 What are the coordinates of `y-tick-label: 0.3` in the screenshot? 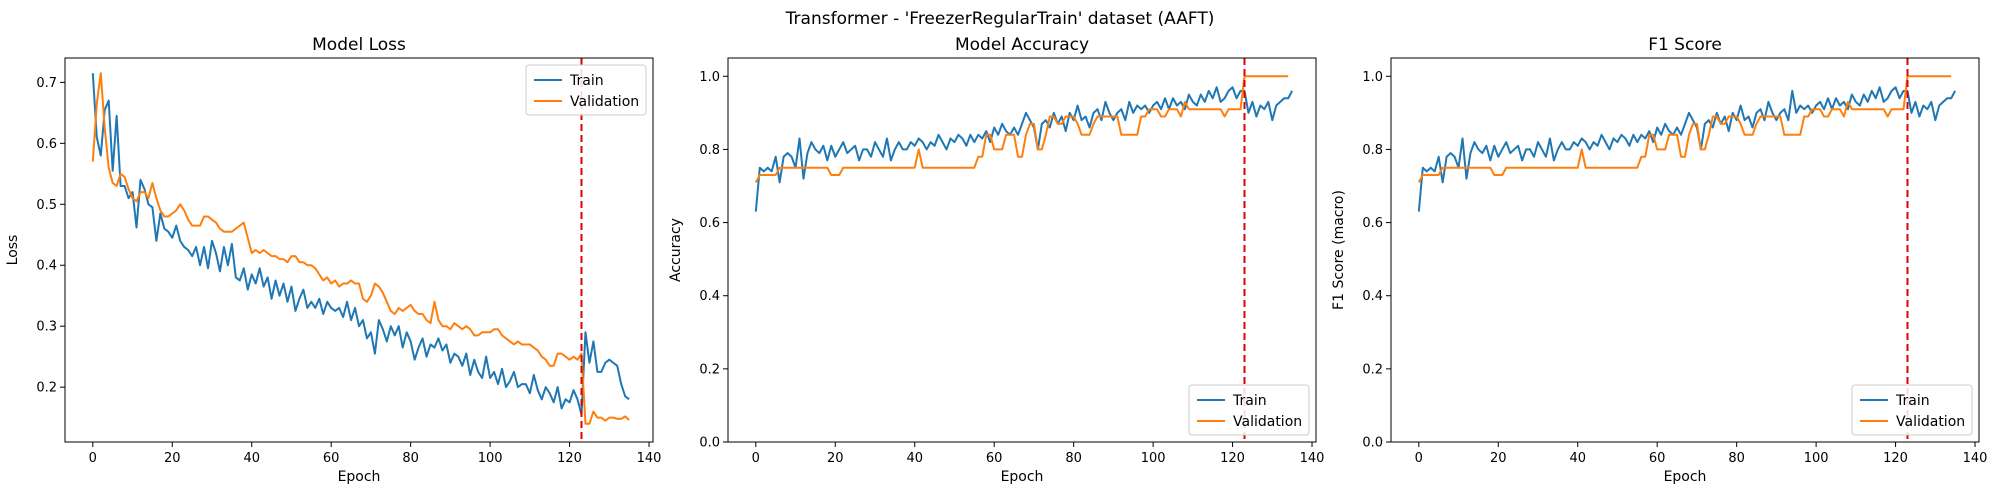 It's located at (46, 327).